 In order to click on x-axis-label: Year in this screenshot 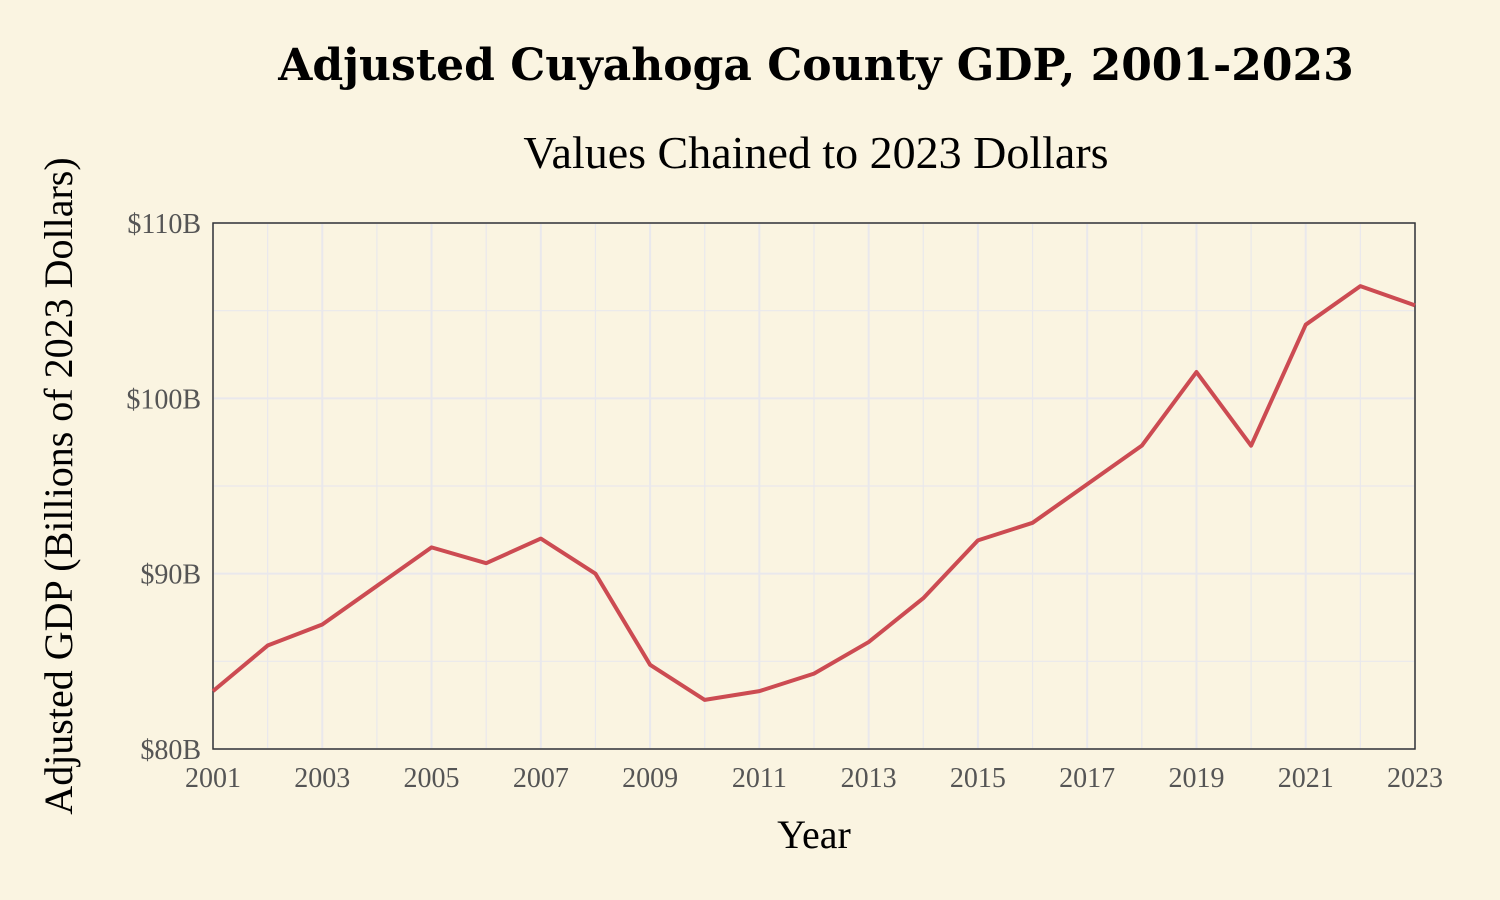, I will do `click(814, 834)`.